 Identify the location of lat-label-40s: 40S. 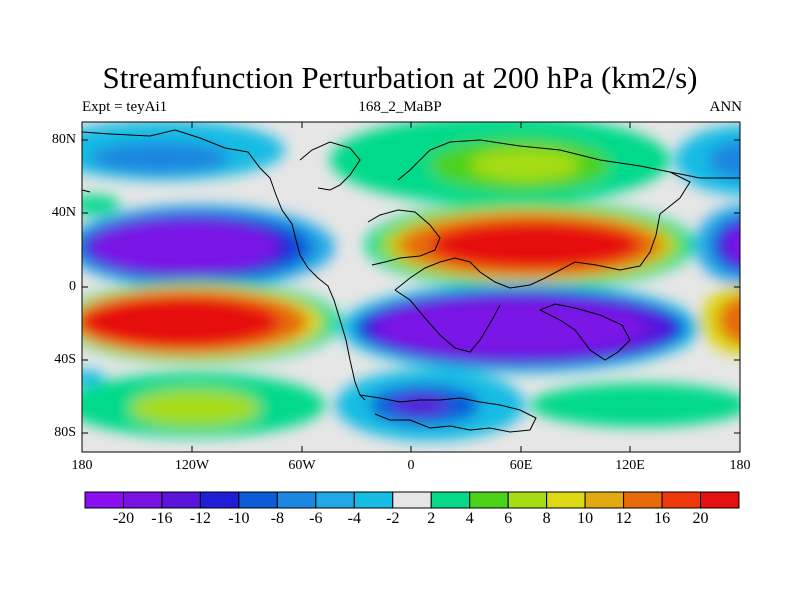
(65, 359).